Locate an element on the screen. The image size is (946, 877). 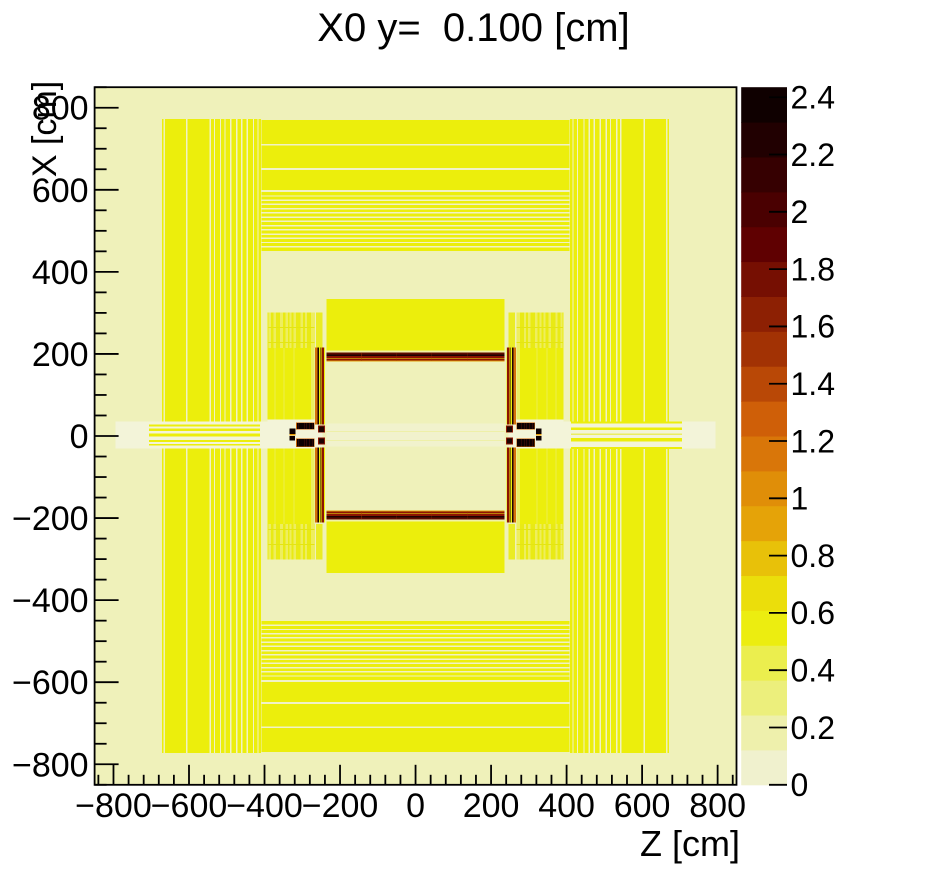
svg-text: X0 y= 0.100 [cm] is located at coordinates (473, 28).